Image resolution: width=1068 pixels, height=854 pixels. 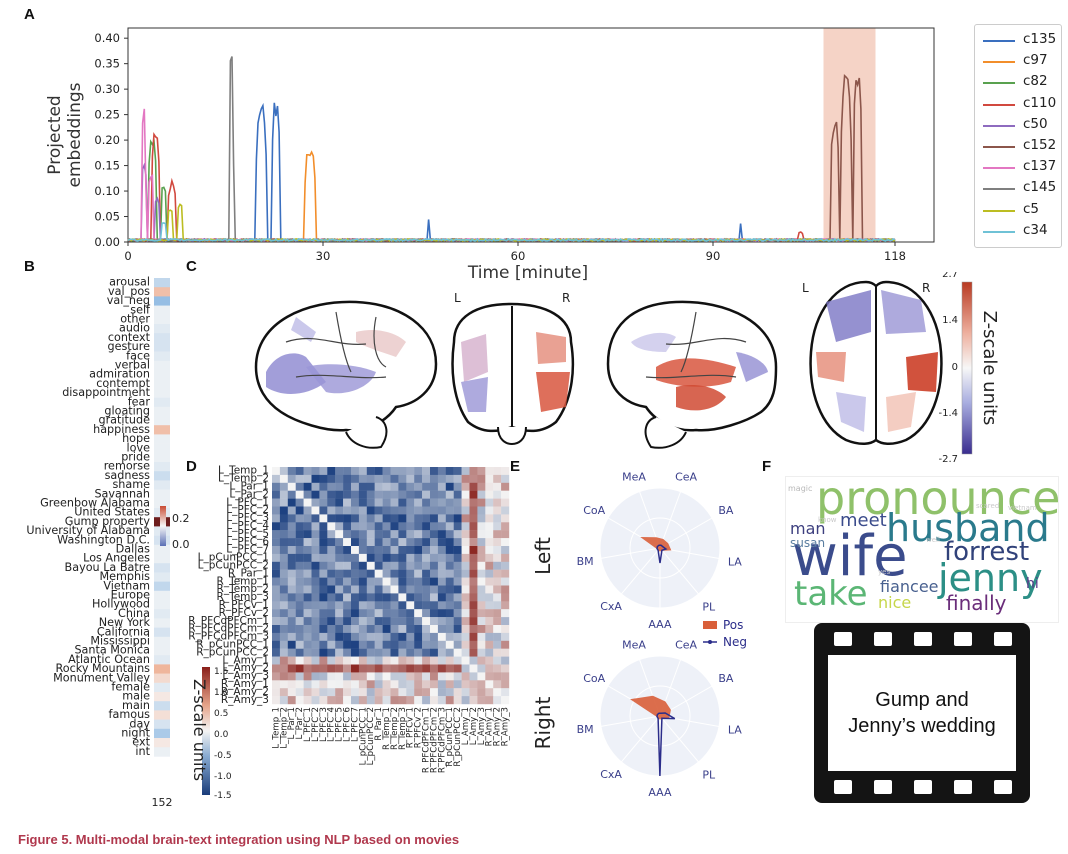 I want to click on b-row-label: shame, so click(x=131, y=484).